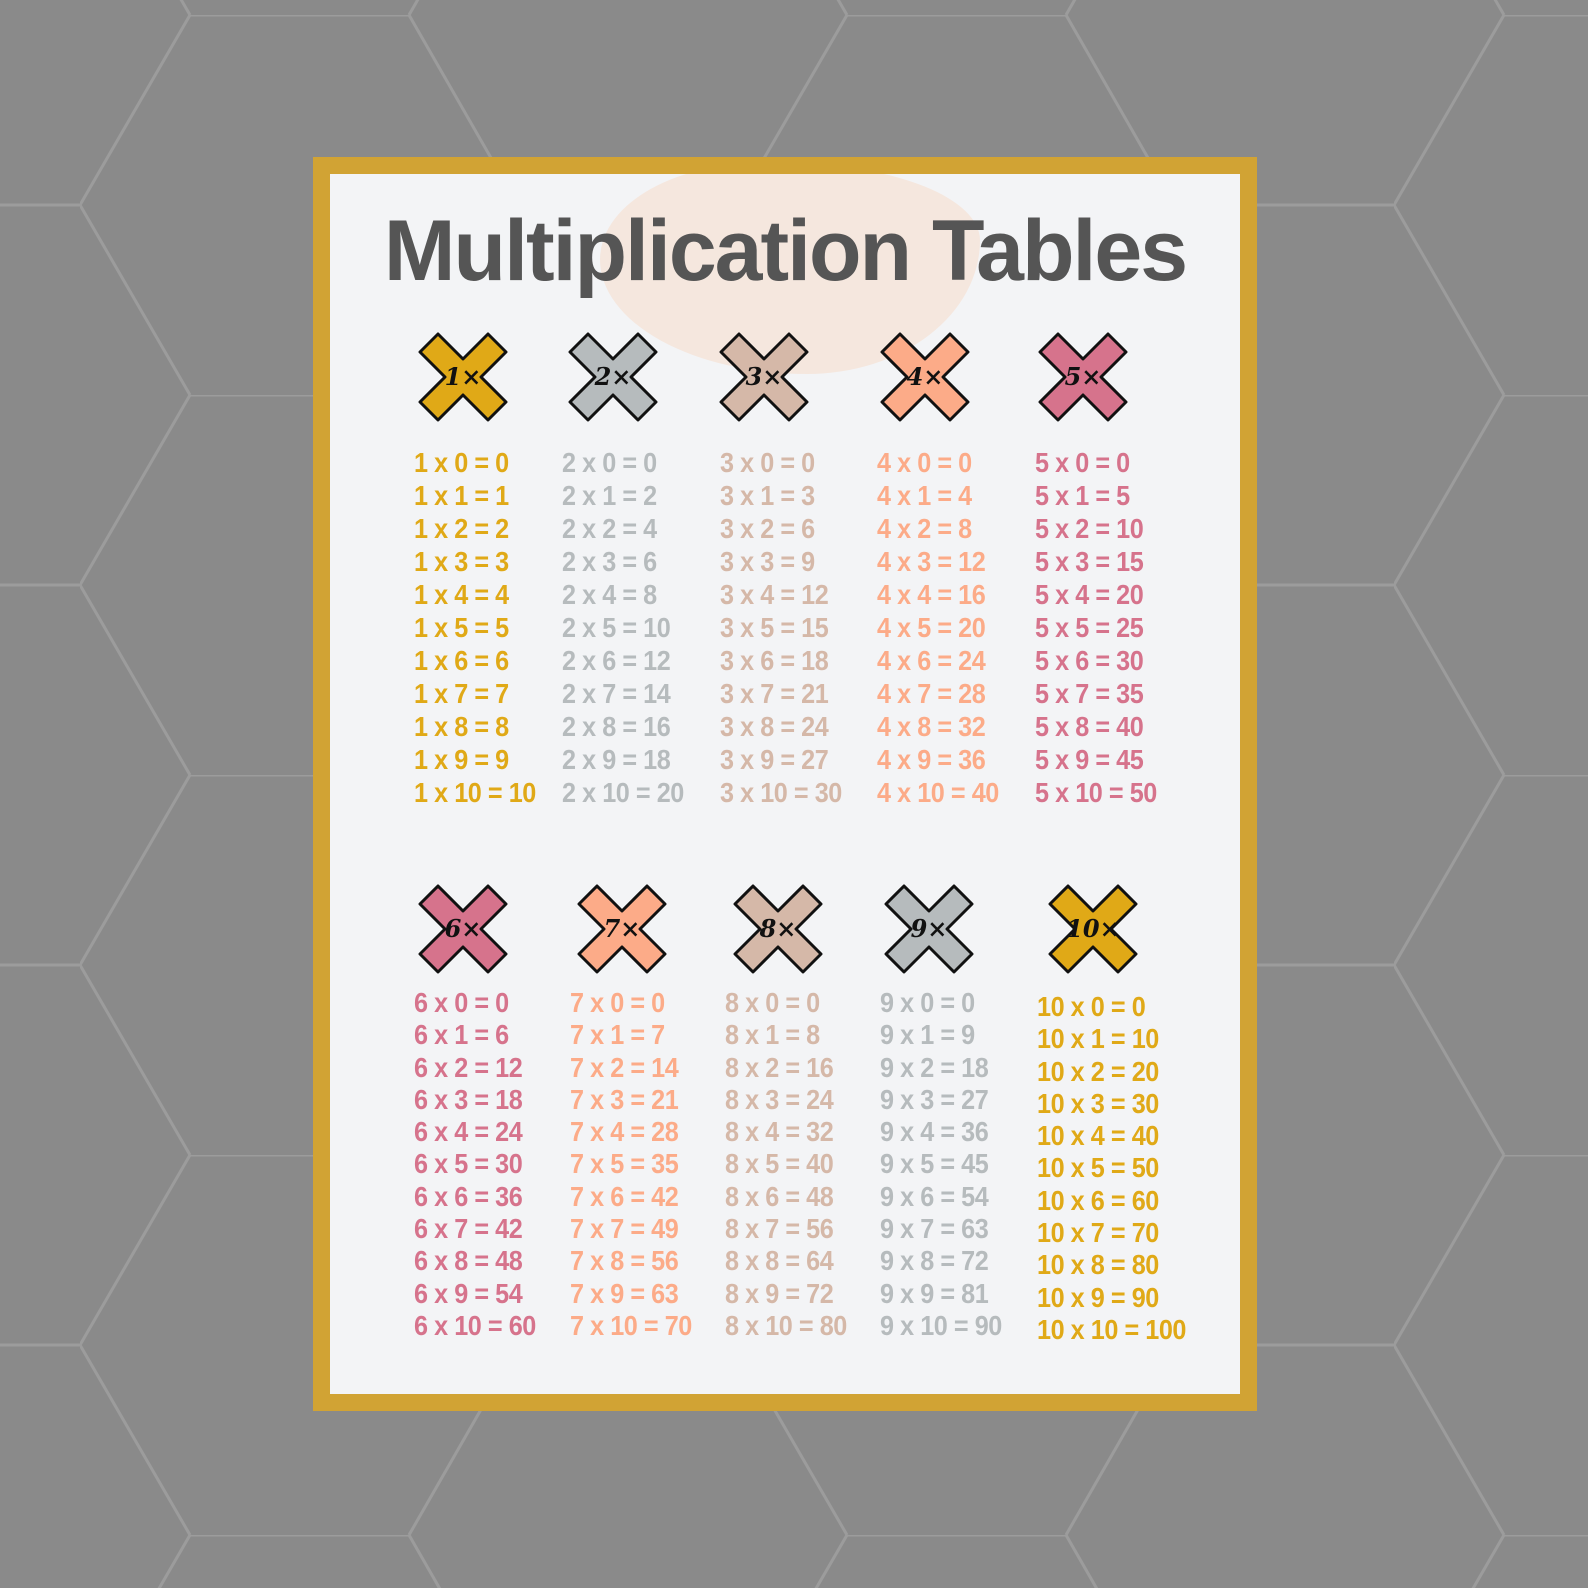 Image resolution: width=1588 pixels, height=1588 pixels. What do you see at coordinates (468, 1132) in the screenshot?
I see `equation: 6 x 4 = 24` at bounding box center [468, 1132].